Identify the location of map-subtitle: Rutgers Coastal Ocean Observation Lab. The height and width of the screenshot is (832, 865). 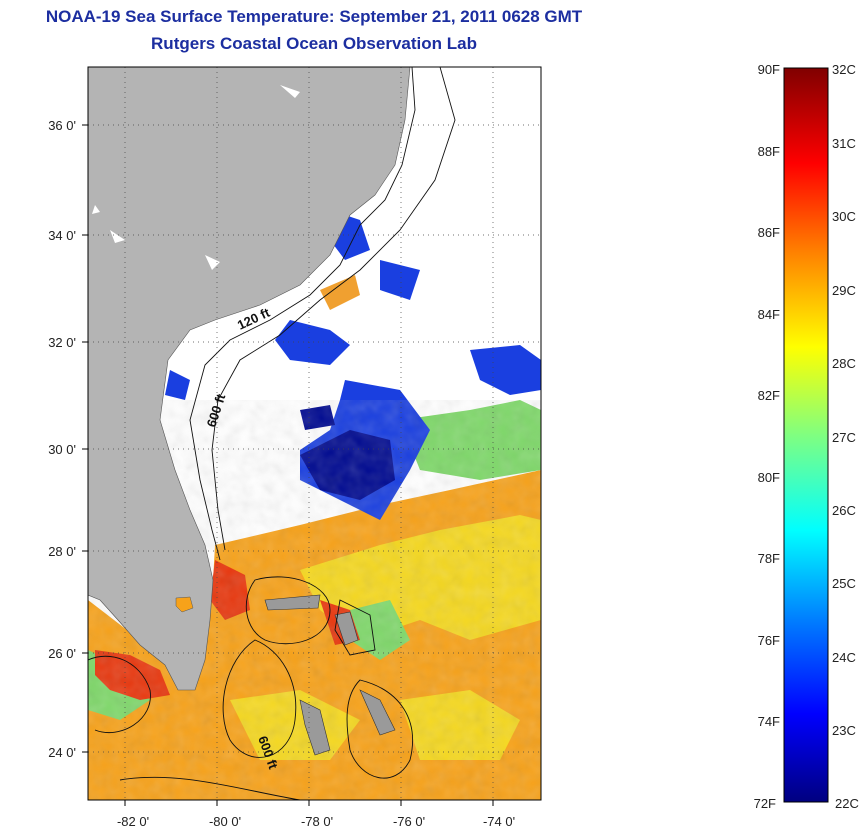
(314, 43).